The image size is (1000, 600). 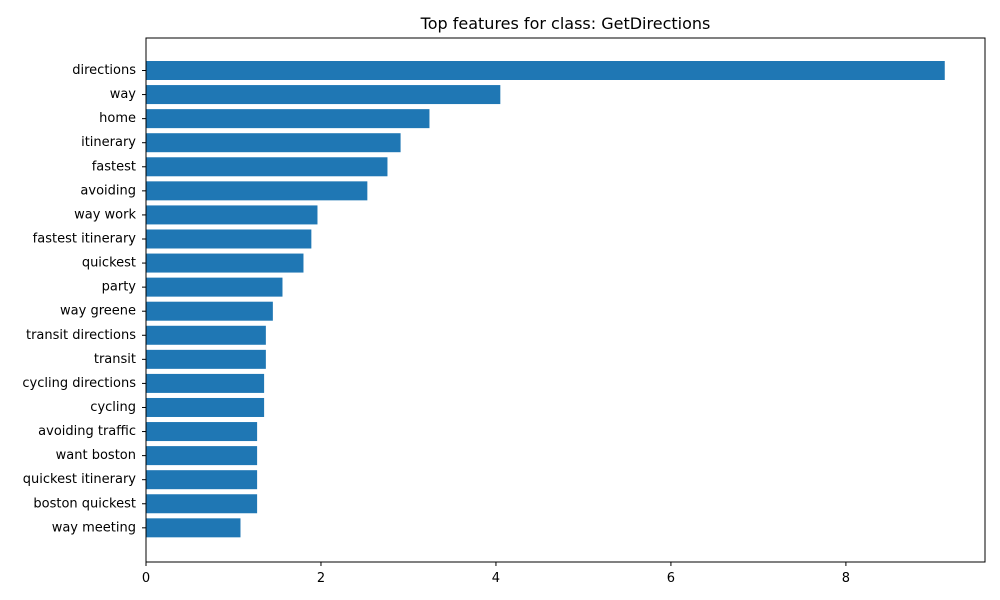 I want to click on y-tick-label: itinerary, so click(x=108, y=142).